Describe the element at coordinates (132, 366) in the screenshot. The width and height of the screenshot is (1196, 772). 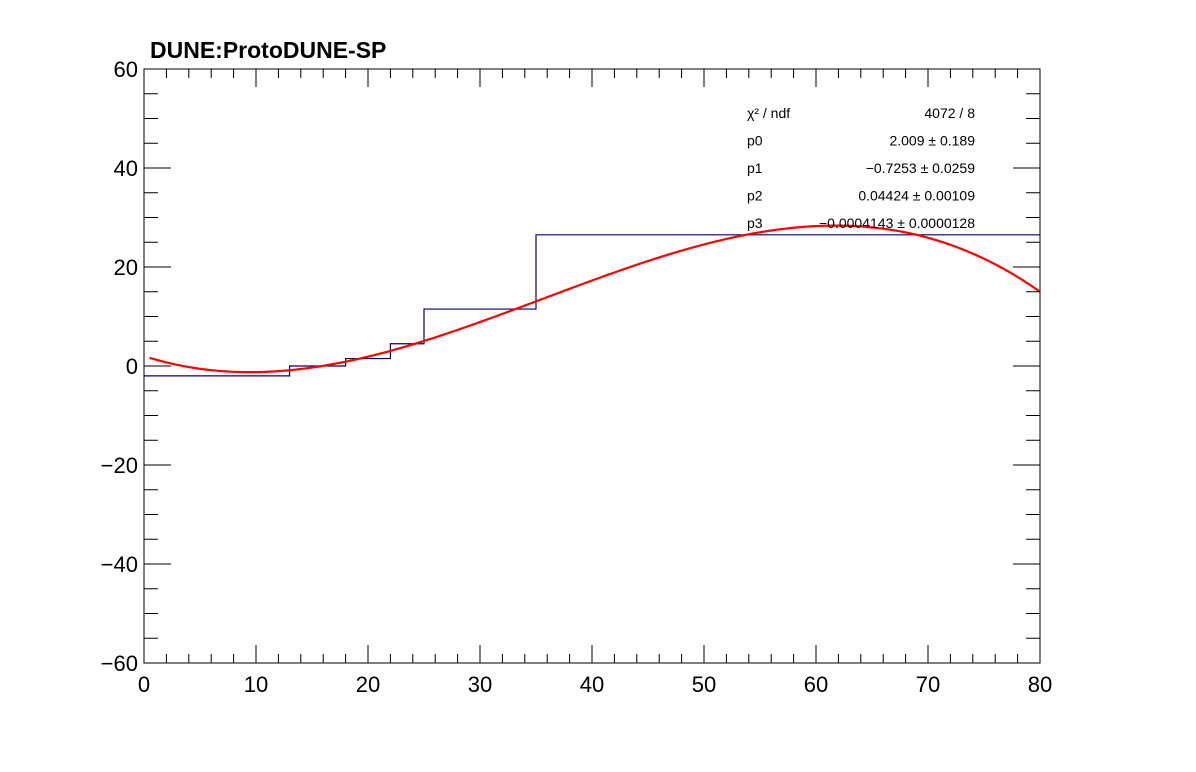
I see `y-tick-label: 0` at that location.